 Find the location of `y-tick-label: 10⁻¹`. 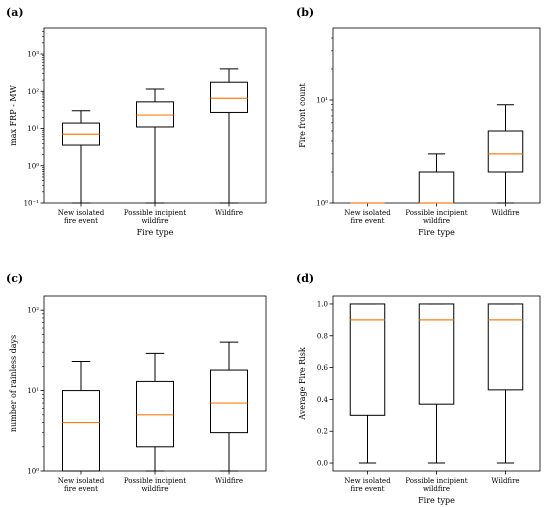

y-tick-label: 10⁻¹ is located at coordinates (32, 204).